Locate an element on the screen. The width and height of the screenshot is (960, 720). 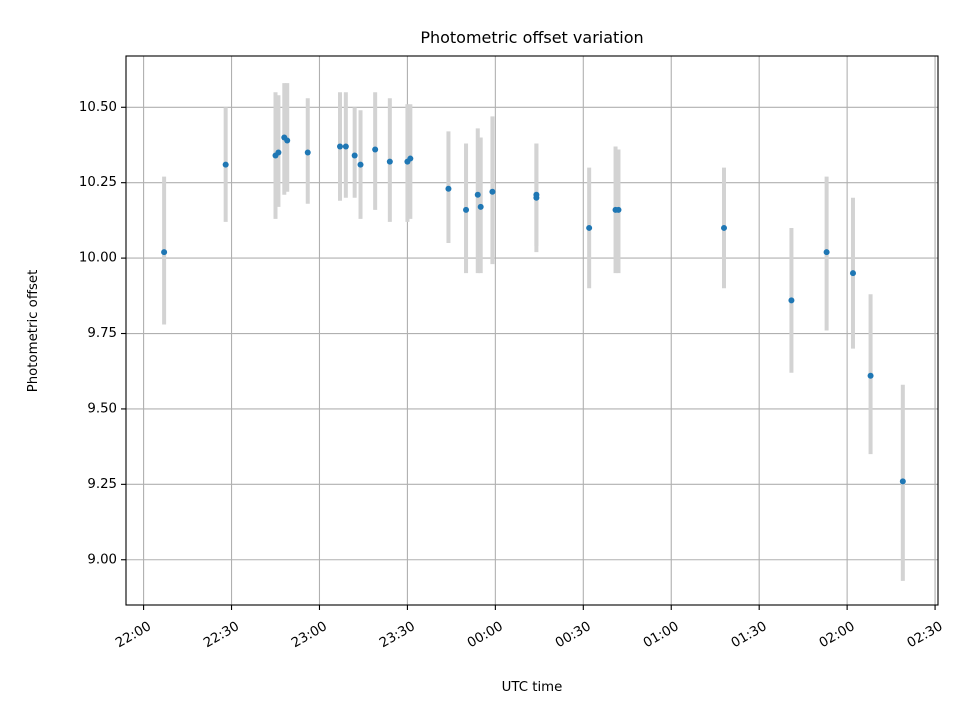
y-axis-label: Photometric offset is located at coordinates (33, 331).